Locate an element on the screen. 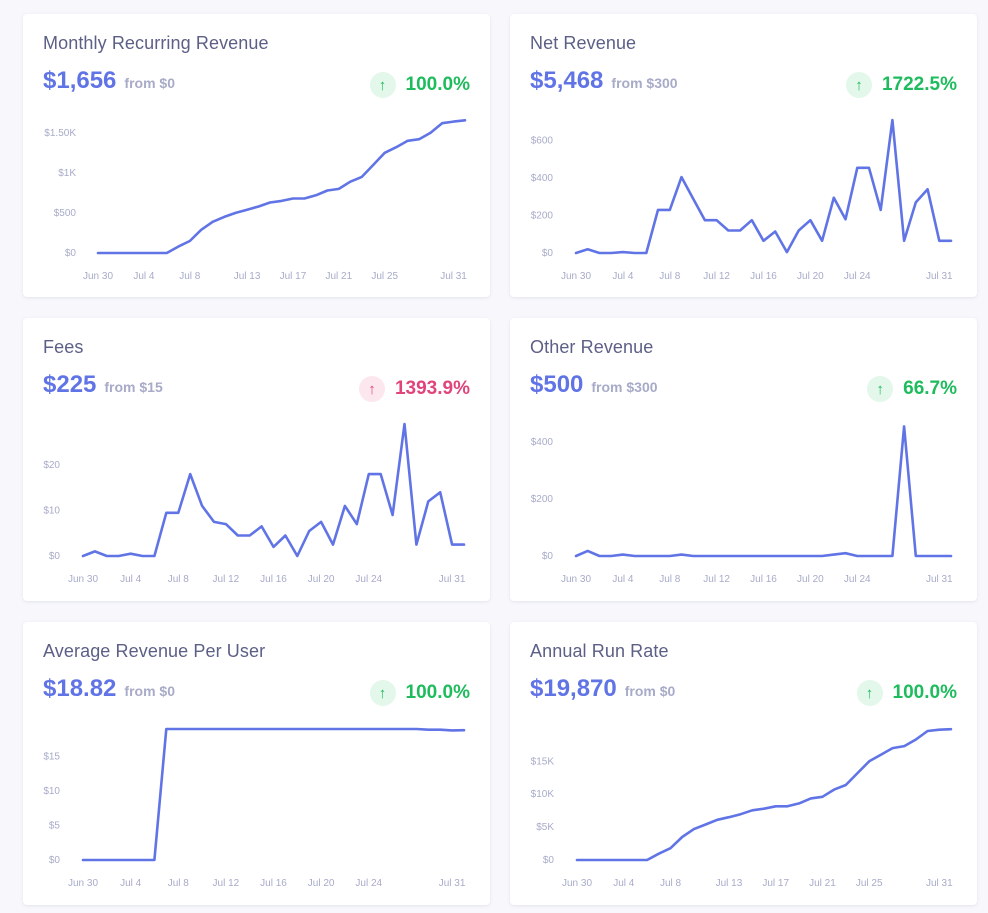  y-tick-label: $1.50K is located at coordinates (60, 133).